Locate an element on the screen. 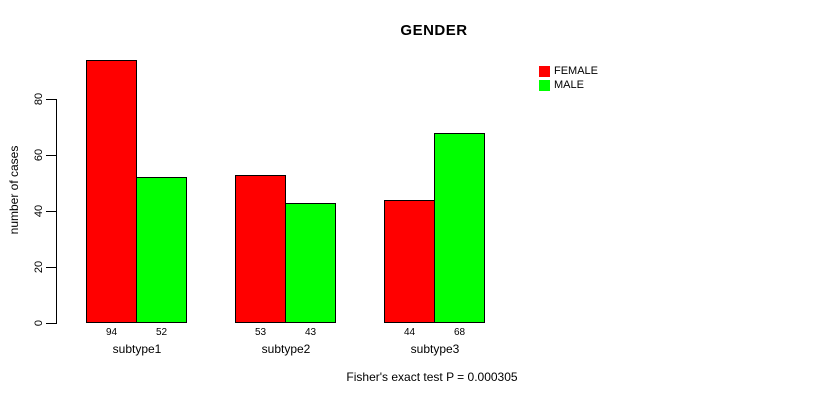  y-tick-label: 20 is located at coordinates (39, 267).